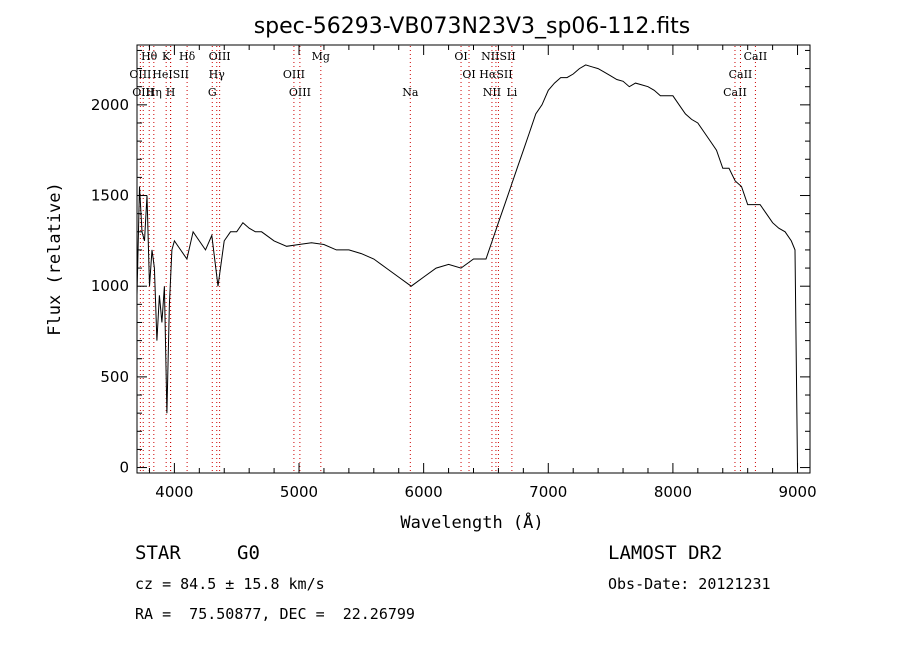 This screenshot has width=900, height=650. Describe the element at coordinates (299, 492) in the screenshot. I see `x-tick-label: 5000` at that location.